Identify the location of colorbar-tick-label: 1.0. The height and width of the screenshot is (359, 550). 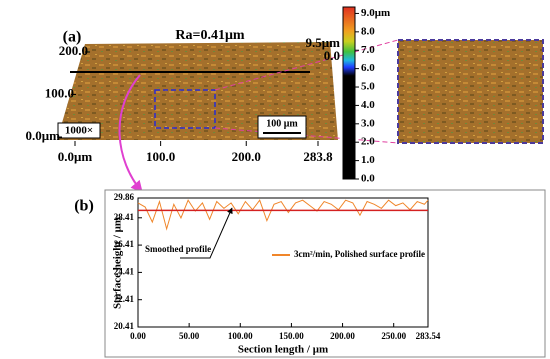
(368, 160).